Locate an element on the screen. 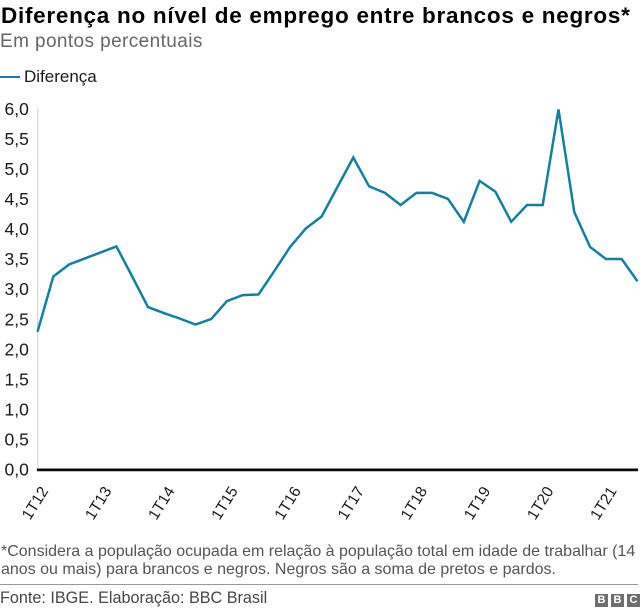  svg-text: 5,5 is located at coordinates (16, 139).